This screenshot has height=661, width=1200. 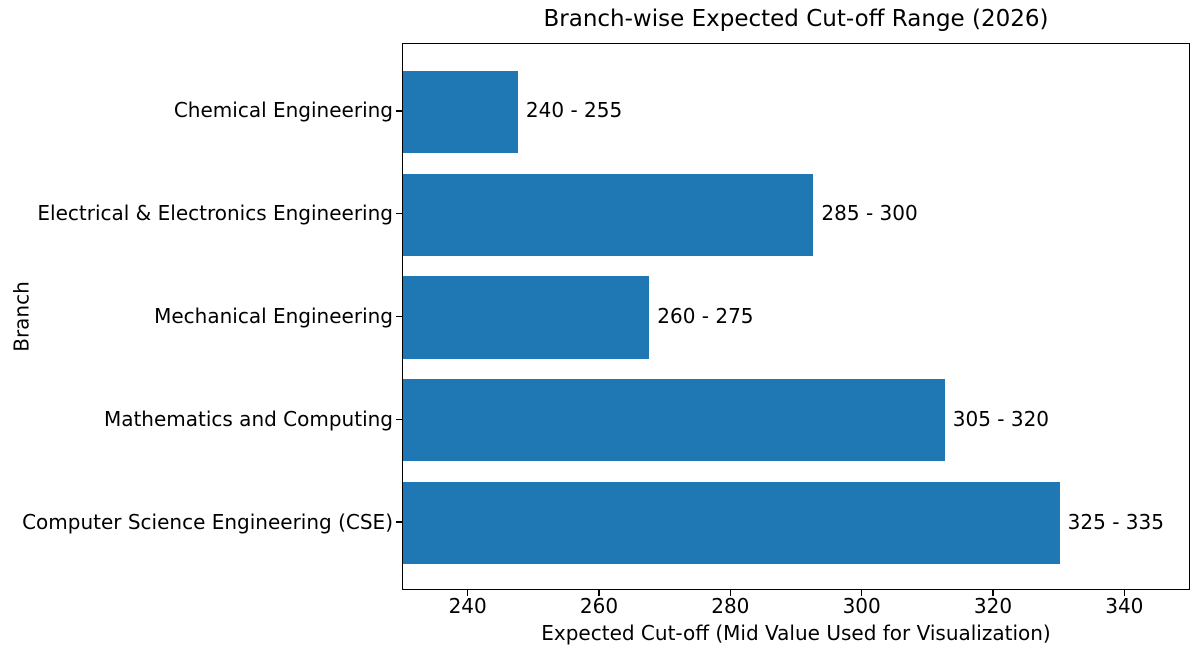 I want to click on bar-value-label: 325 - 335, so click(x=1115, y=521).